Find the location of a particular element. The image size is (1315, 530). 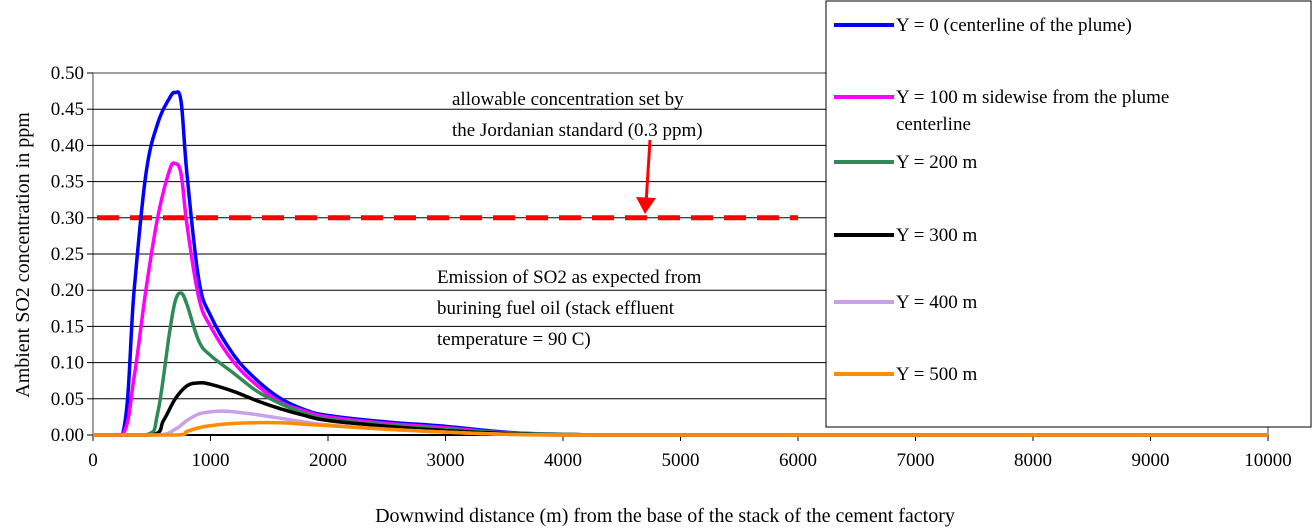

y-tick-label: 0.05 is located at coordinates (67, 399).